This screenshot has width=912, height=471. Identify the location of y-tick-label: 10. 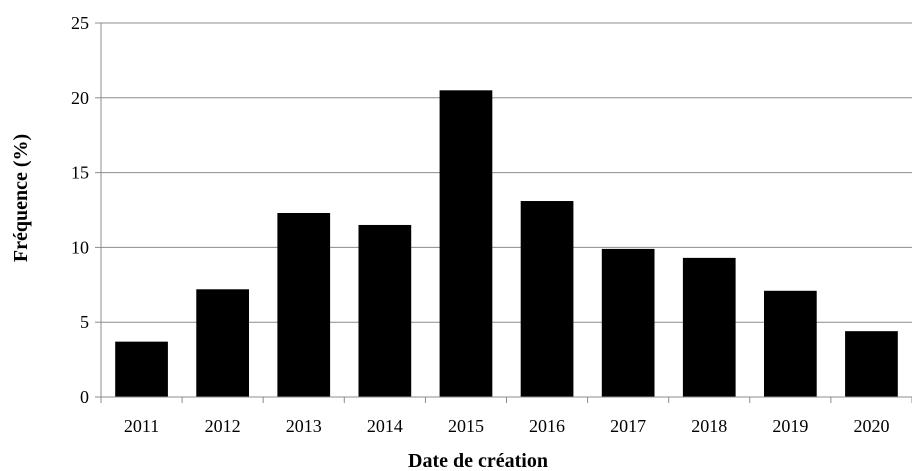
(80, 247).